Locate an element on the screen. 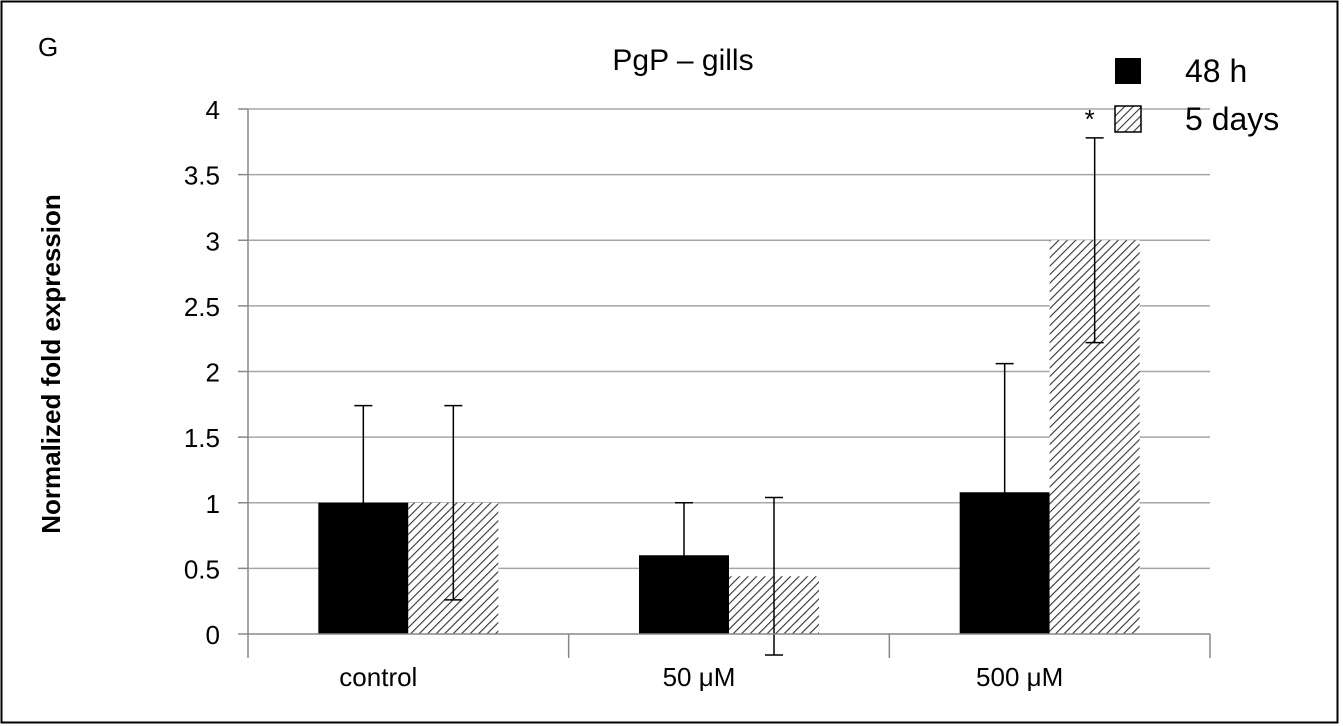 This screenshot has height=726, width=1343. y-tick-label: 0 is located at coordinates (213, 635).